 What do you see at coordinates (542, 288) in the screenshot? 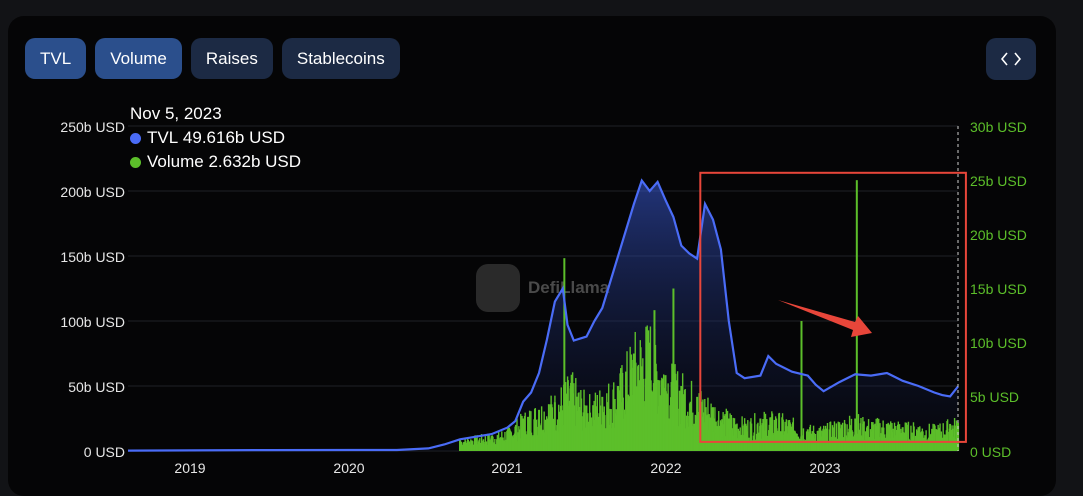
I see `watermark: DefiLlama` at bounding box center [542, 288].